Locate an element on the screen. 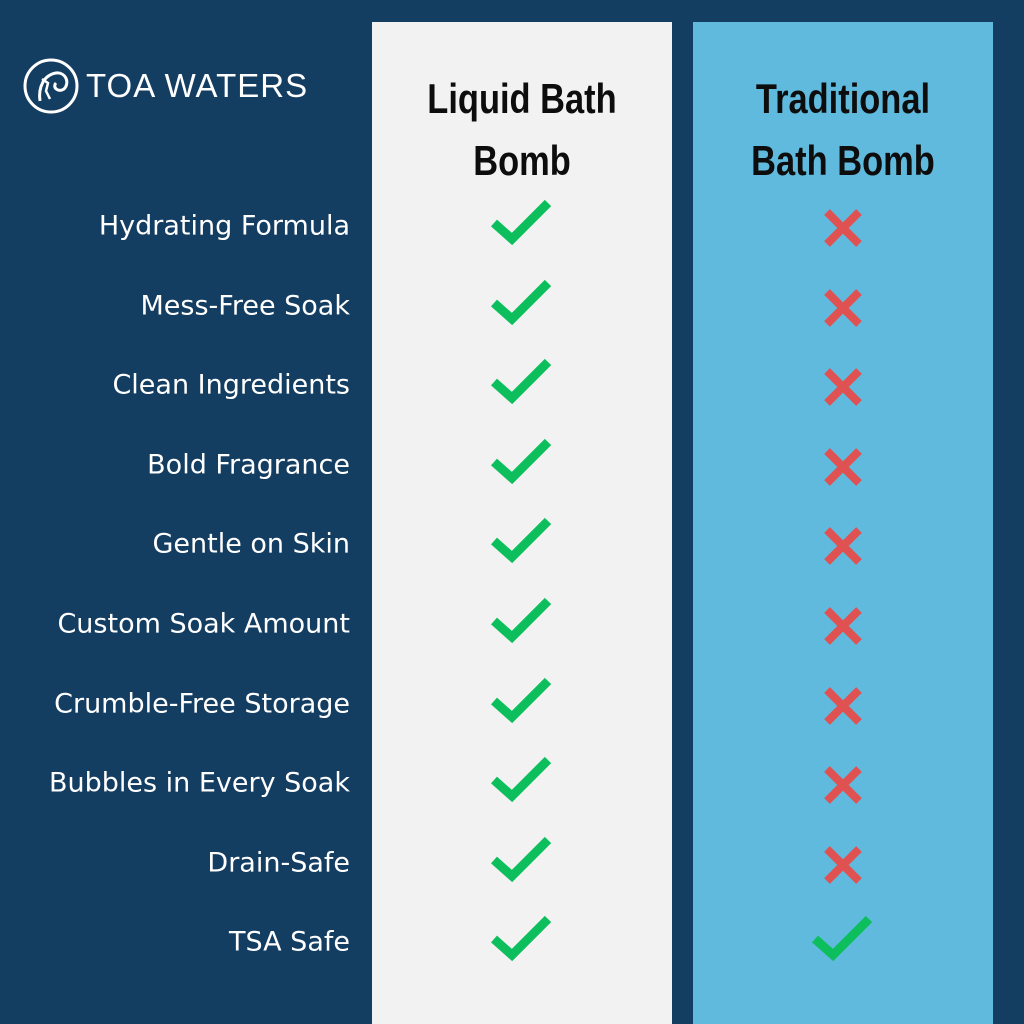 Image resolution: width=1024 pixels, height=1024 pixels. traditional-column-title: Traditional Bath Bomb is located at coordinates (843, 129).